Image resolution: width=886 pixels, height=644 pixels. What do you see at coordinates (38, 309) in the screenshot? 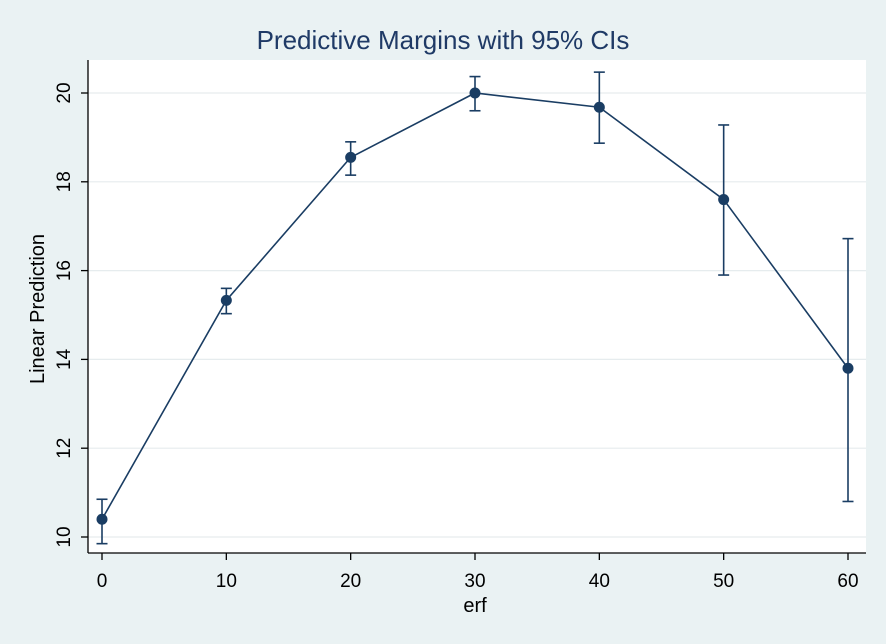
I see `y-axis-label: Linear Prediction` at bounding box center [38, 309].